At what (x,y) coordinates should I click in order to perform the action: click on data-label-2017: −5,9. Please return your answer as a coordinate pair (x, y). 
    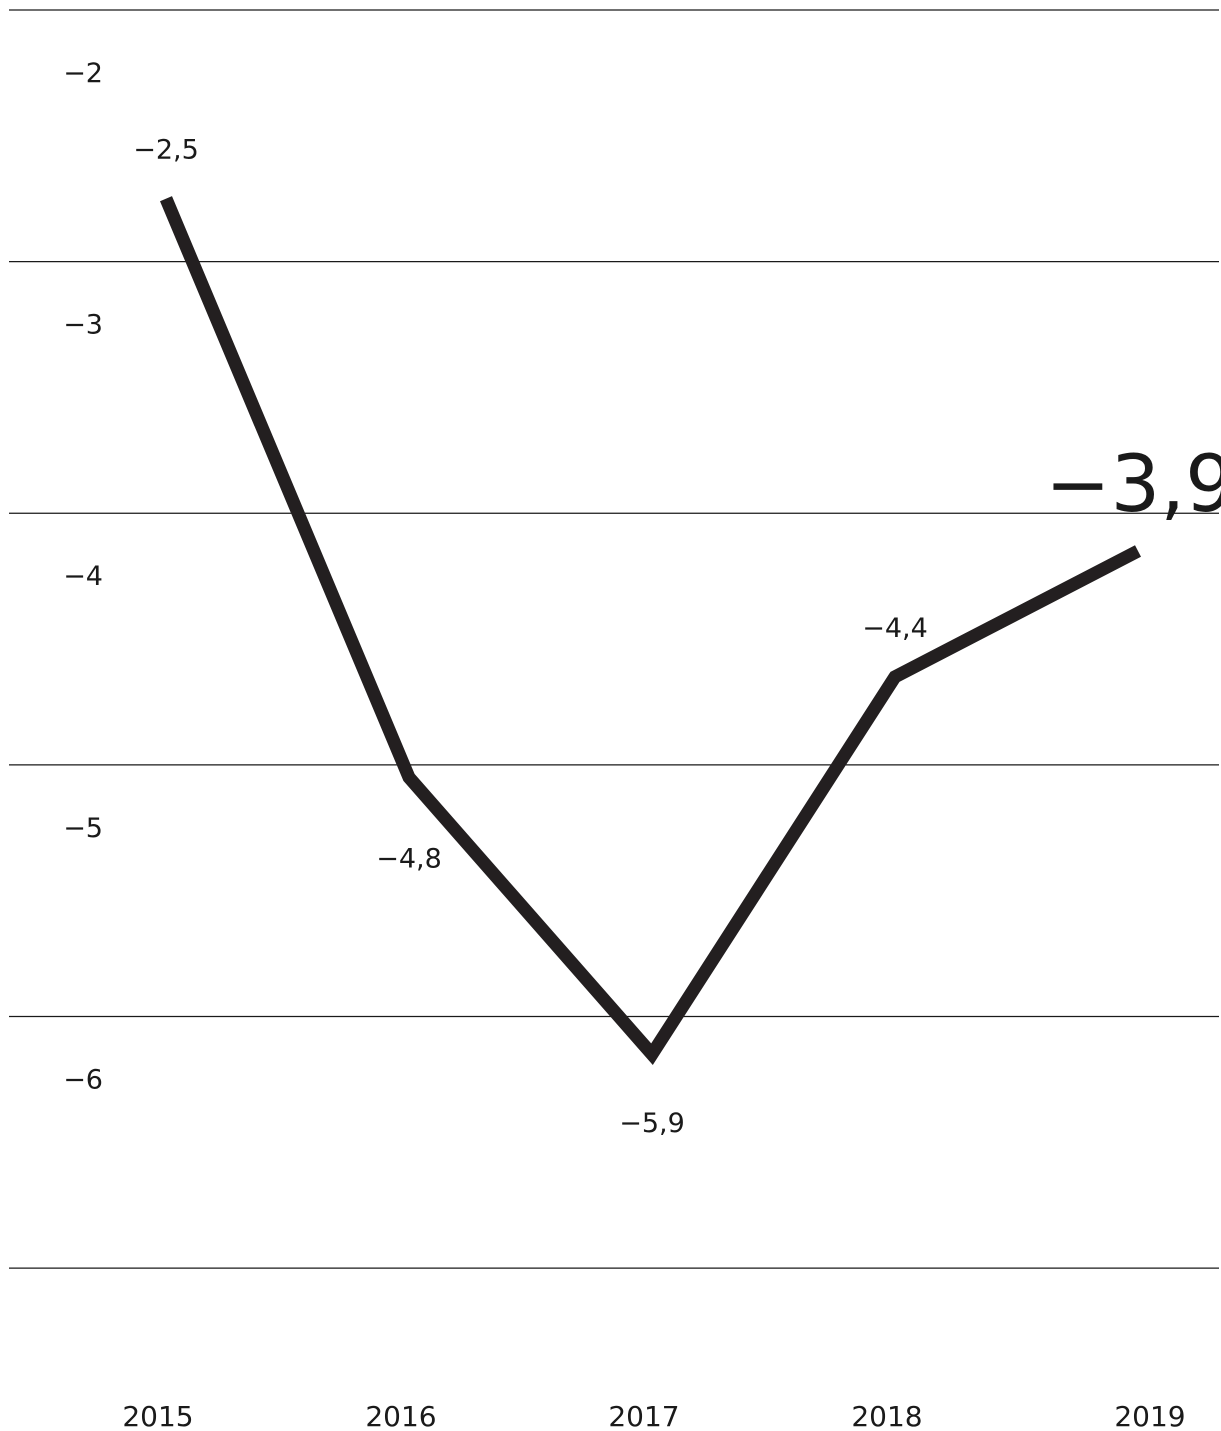
    Looking at the image, I should click on (652, 1123).